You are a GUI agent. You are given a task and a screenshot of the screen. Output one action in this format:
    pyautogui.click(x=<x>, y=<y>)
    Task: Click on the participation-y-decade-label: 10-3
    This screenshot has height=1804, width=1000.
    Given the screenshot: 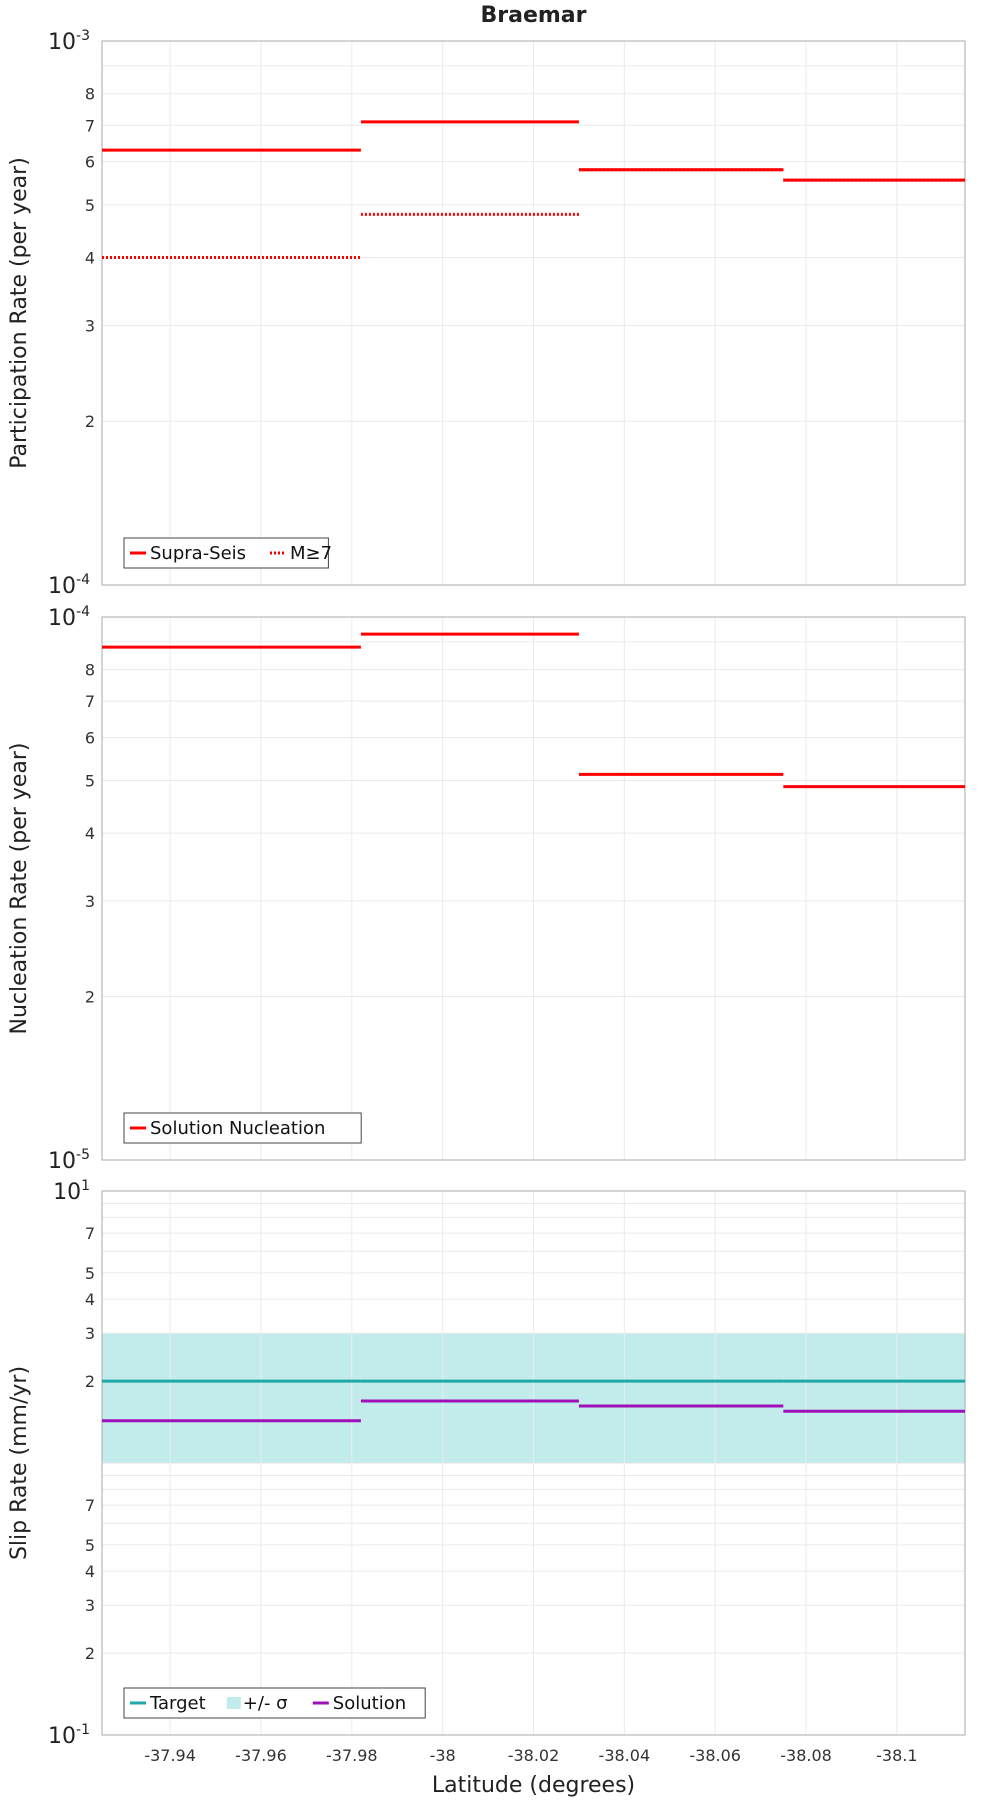 What is the action you would take?
    pyautogui.click(x=69, y=41)
    